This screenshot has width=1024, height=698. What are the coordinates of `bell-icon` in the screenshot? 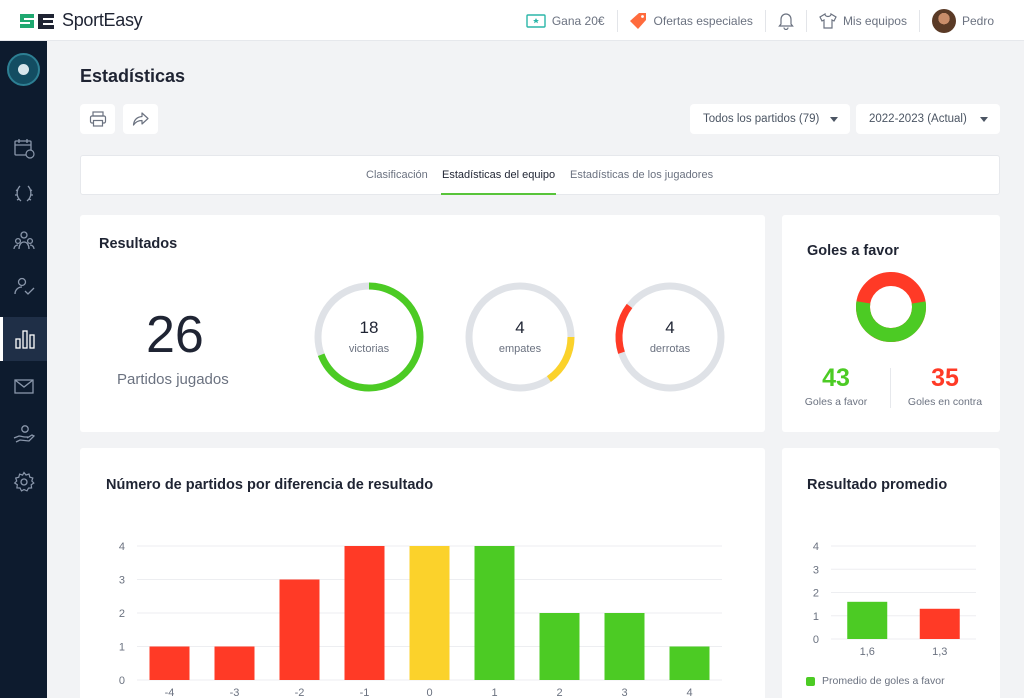 It's located at (786, 21).